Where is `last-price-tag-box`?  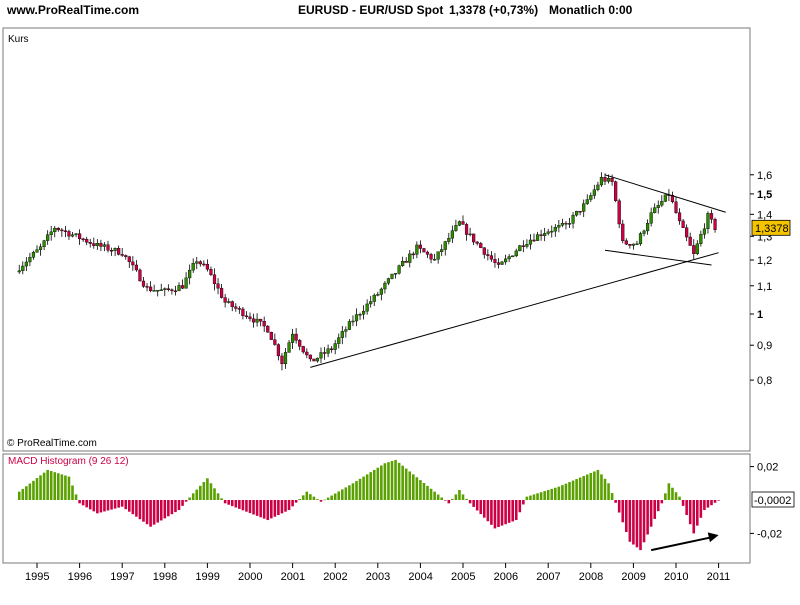
last-price-tag-box is located at coordinates (771, 227).